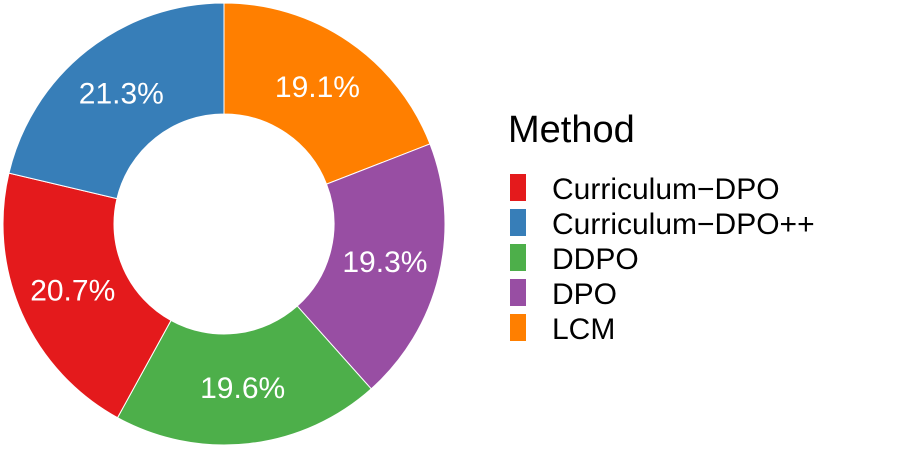 Image resolution: width=897 pixels, height=449 pixels. I want to click on legend-key-ddpo, so click(518, 257).